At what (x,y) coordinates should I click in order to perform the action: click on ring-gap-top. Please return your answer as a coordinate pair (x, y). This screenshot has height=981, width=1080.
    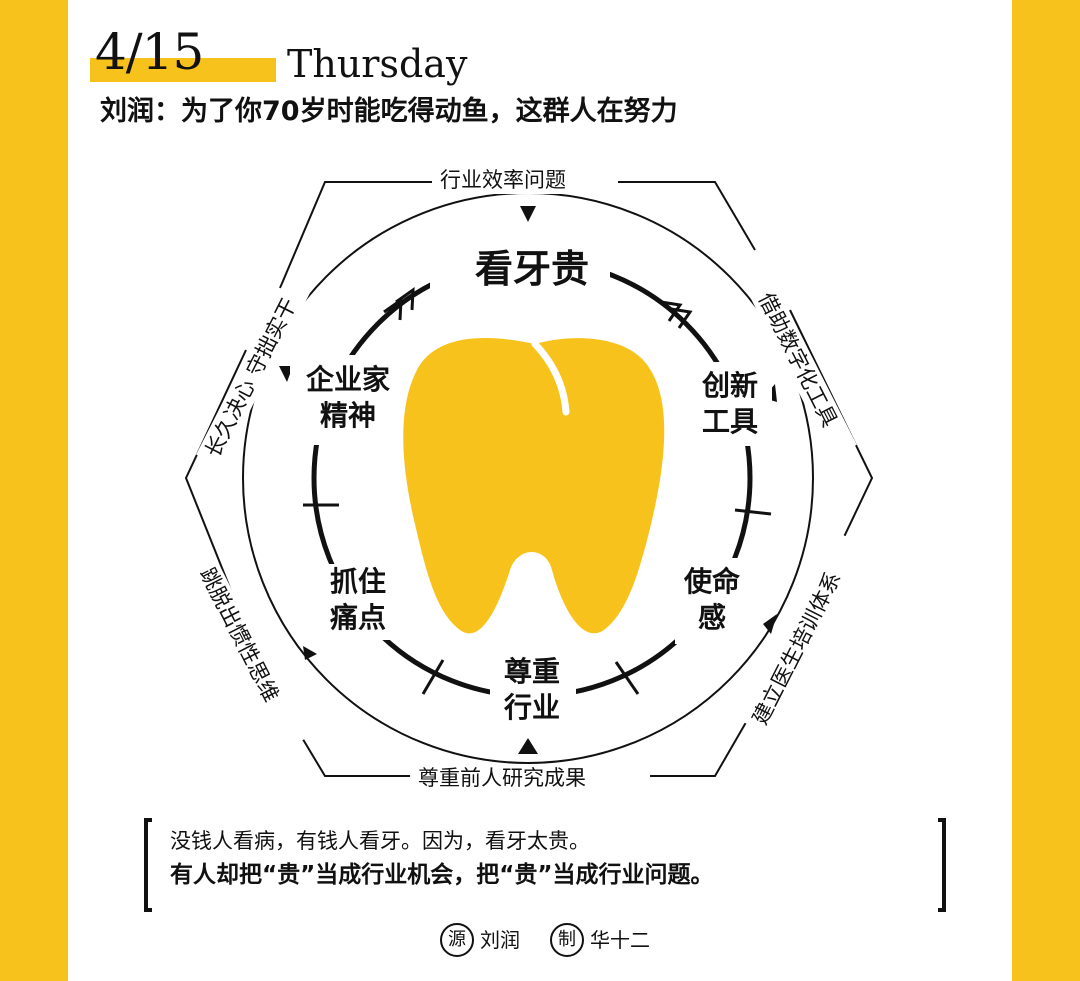
    Looking at the image, I should click on (520, 279).